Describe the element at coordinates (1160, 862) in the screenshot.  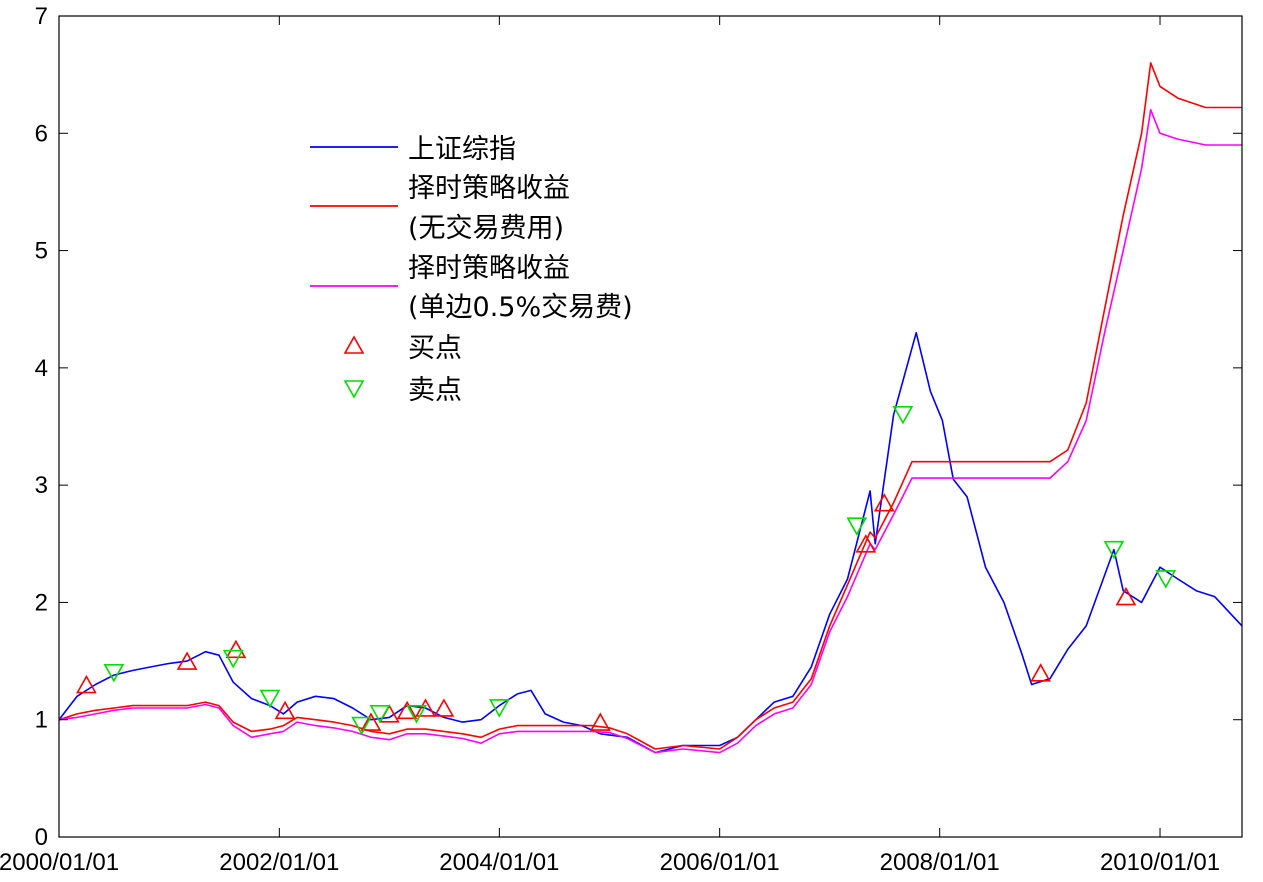
I see `x-tick-label: 2010/01/01` at that location.